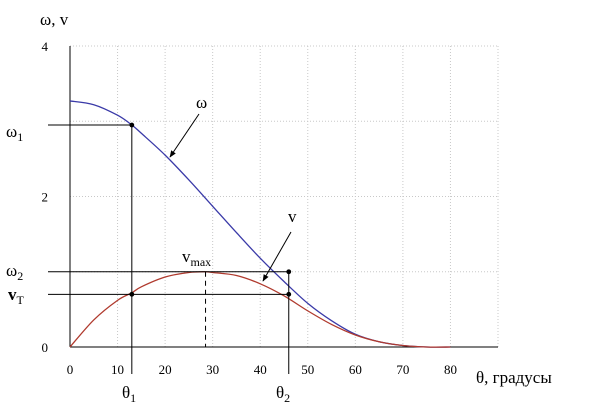 The width and height of the screenshot is (589, 406). Describe the element at coordinates (514, 377) in the screenshot. I see `x-axis-label: θ, градусы` at that location.